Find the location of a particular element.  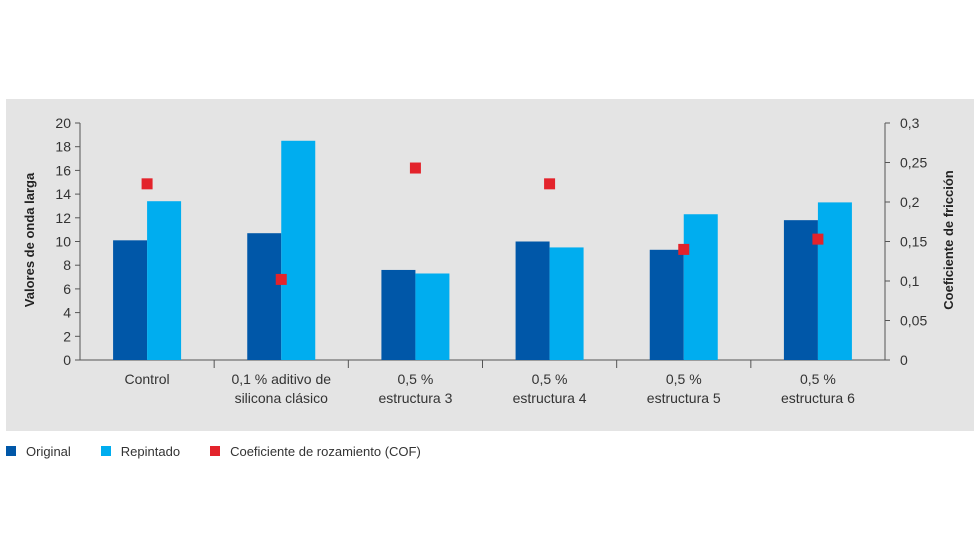

x-category-label: estructura 5 is located at coordinates (684, 398).